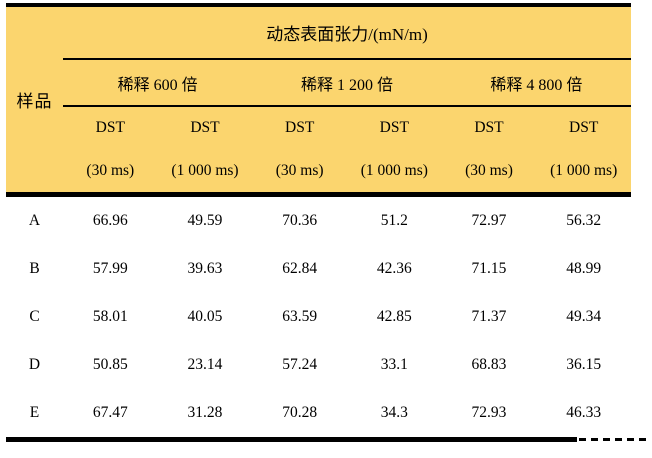  Describe the element at coordinates (110, 268) in the screenshot. I see `value-cell: 57.99` at that location.